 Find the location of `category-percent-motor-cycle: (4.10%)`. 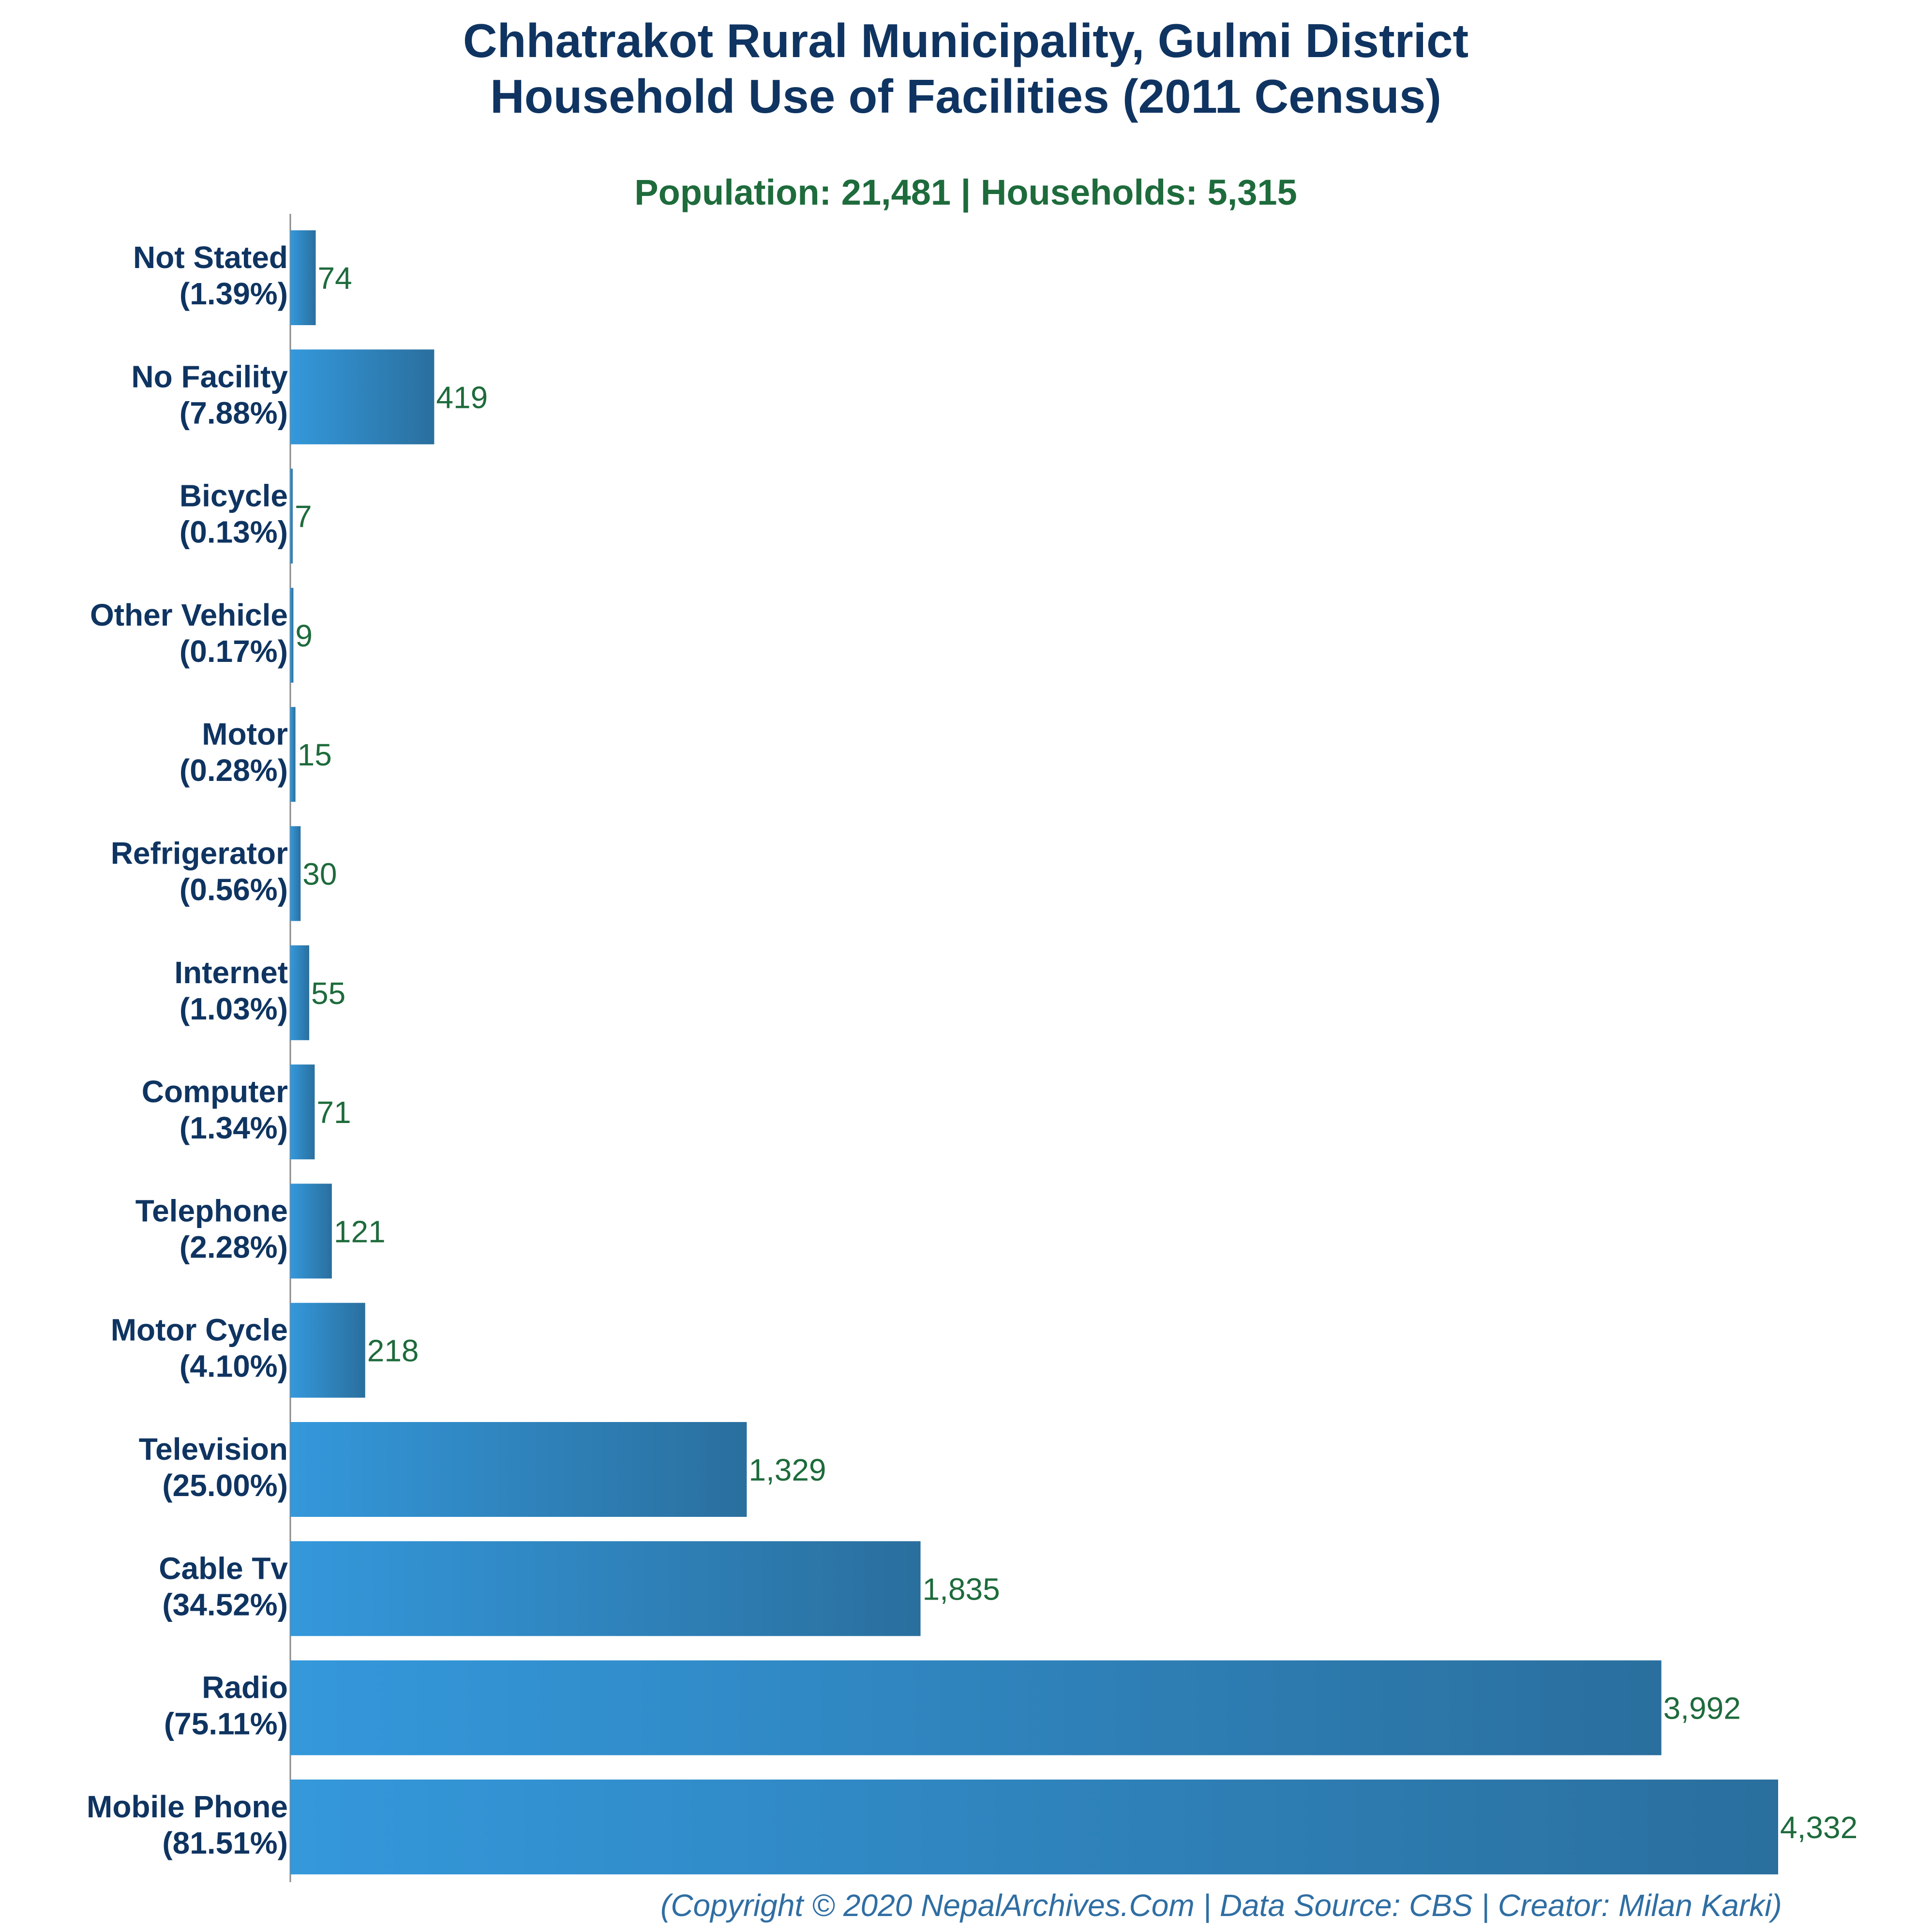

category-percent-motor-cycle: (4.10%) is located at coordinates (234, 1366).